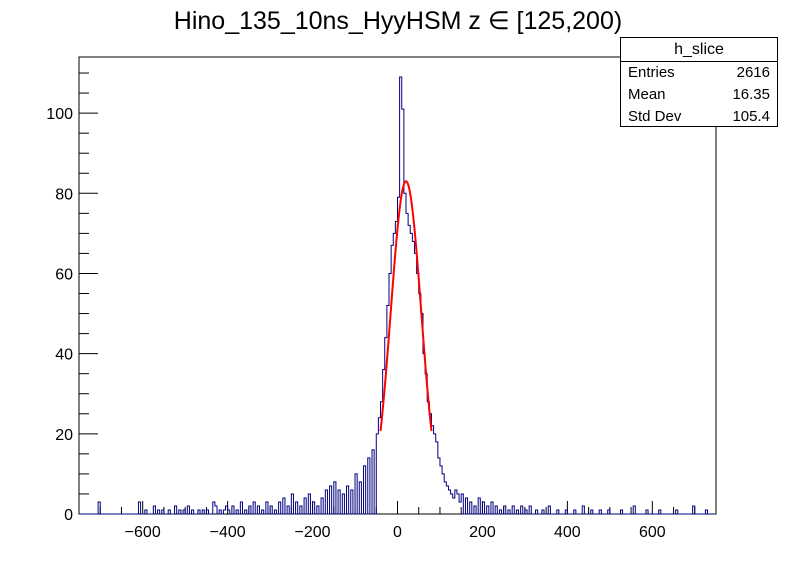  Describe the element at coordinates (751, 116) in the screenshot. I see `stats-value: 105.4` at that location.